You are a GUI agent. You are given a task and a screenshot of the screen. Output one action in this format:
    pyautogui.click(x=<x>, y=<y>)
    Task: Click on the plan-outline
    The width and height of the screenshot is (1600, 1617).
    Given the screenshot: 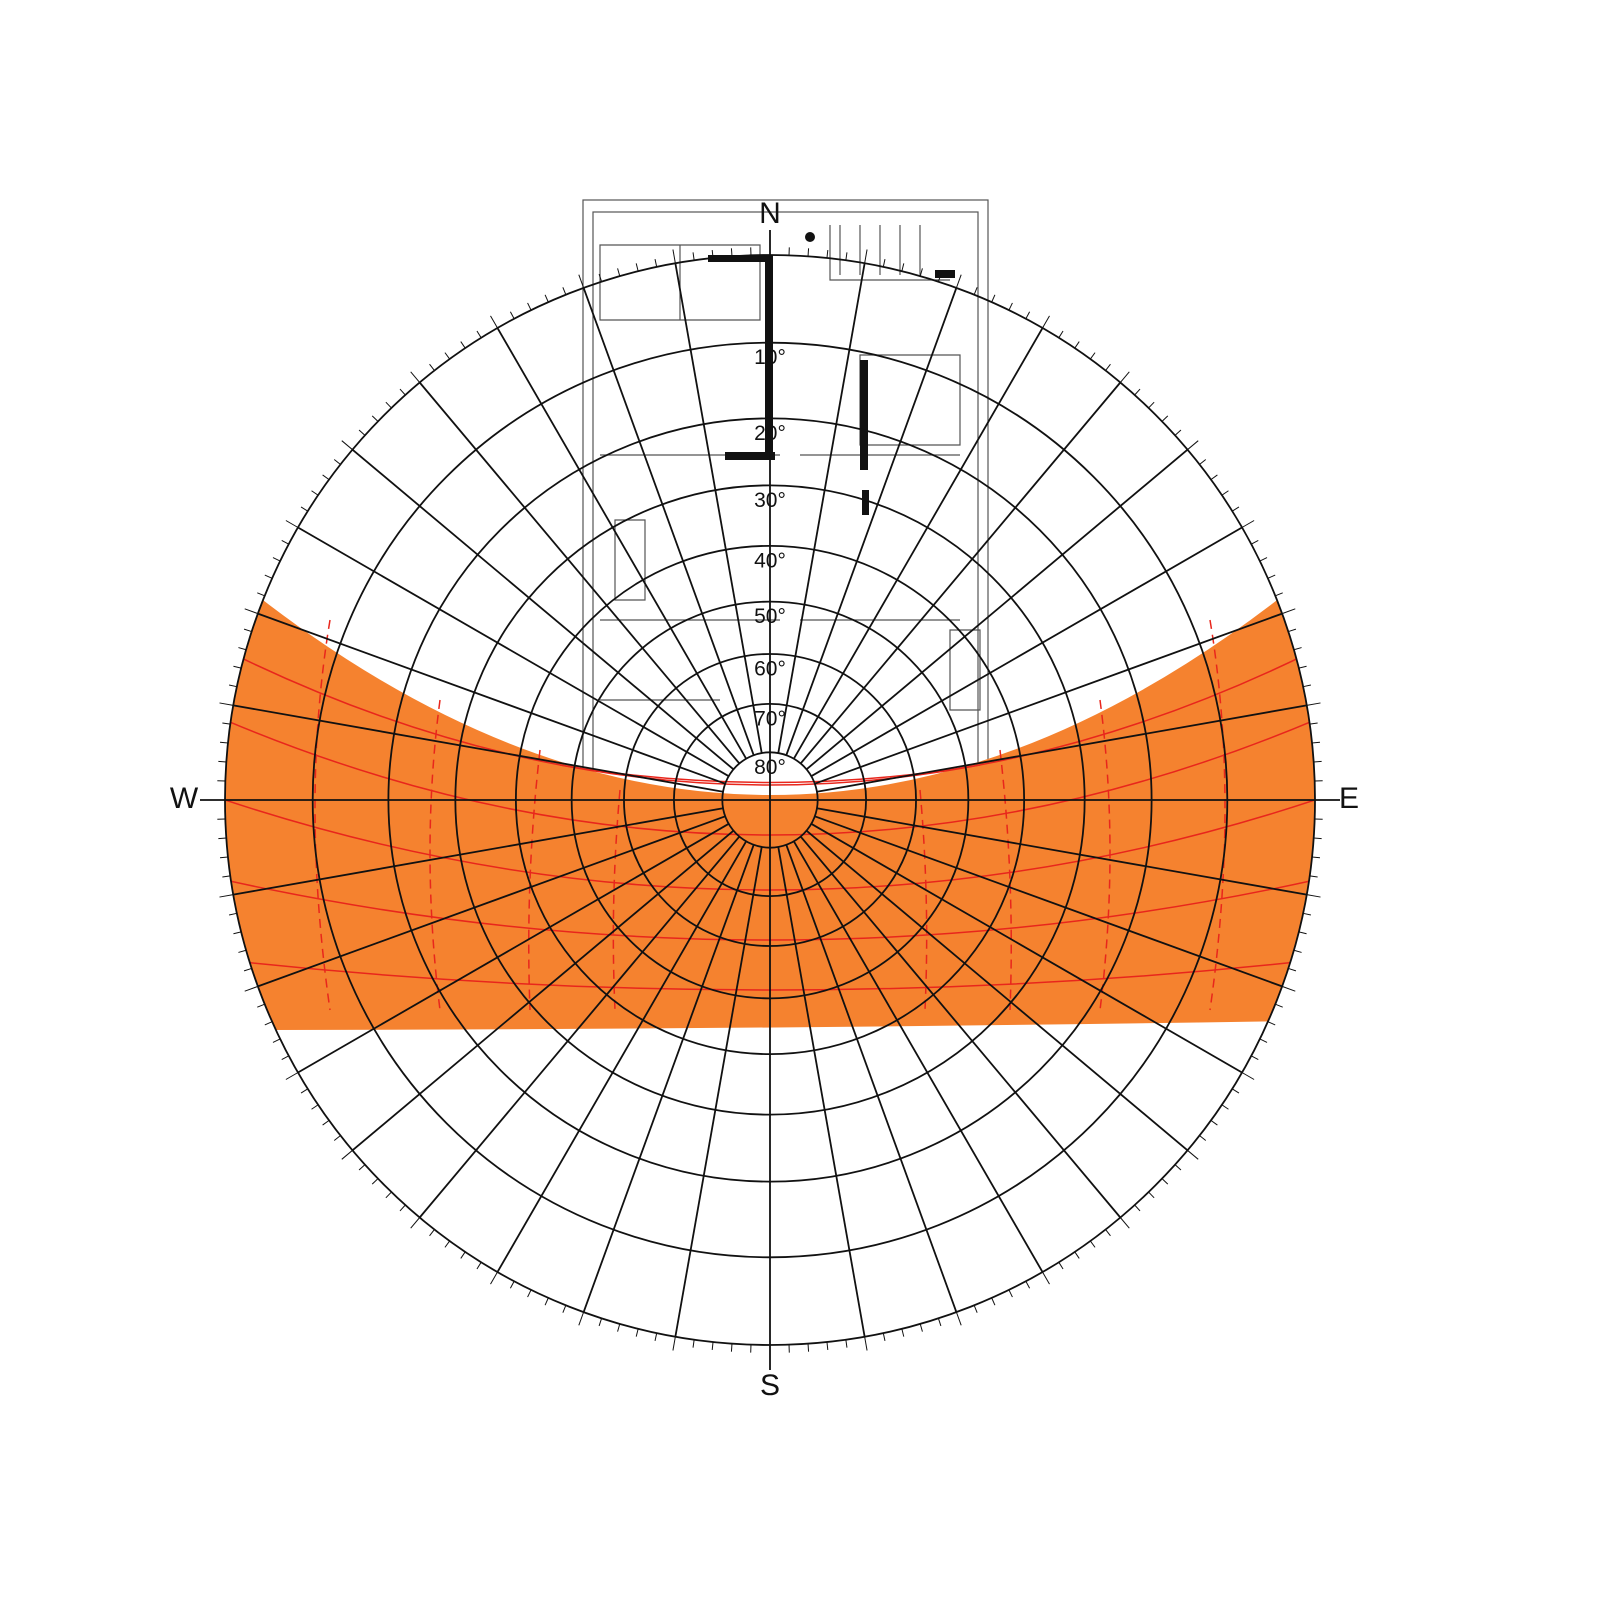 What is the action you would take?
    pyautogui.click(x=785, y=516)
    